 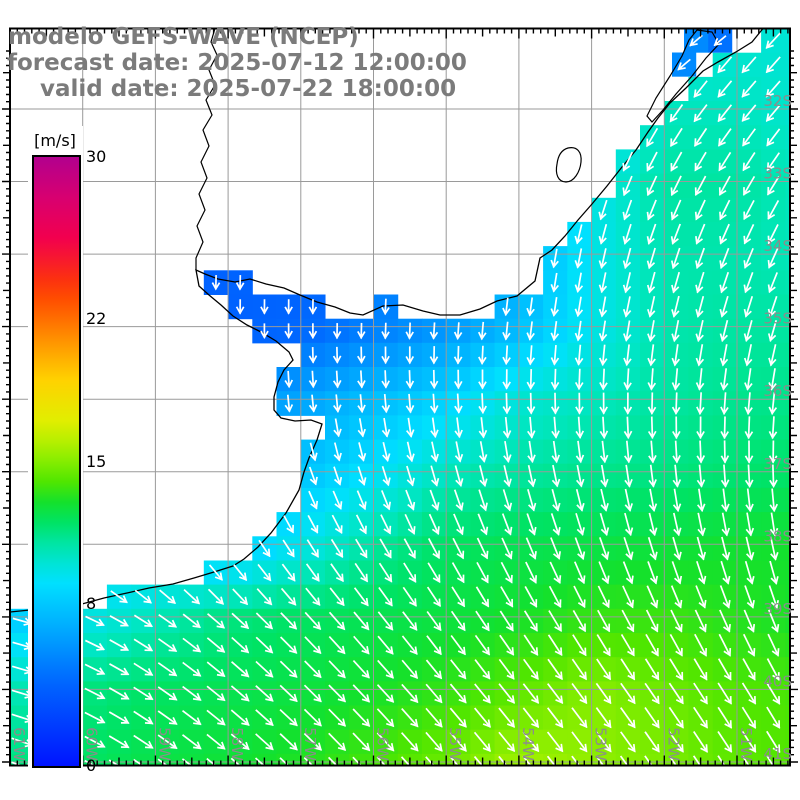 I want to click on colorbar-tick: 0, so click(x=91, y=765).